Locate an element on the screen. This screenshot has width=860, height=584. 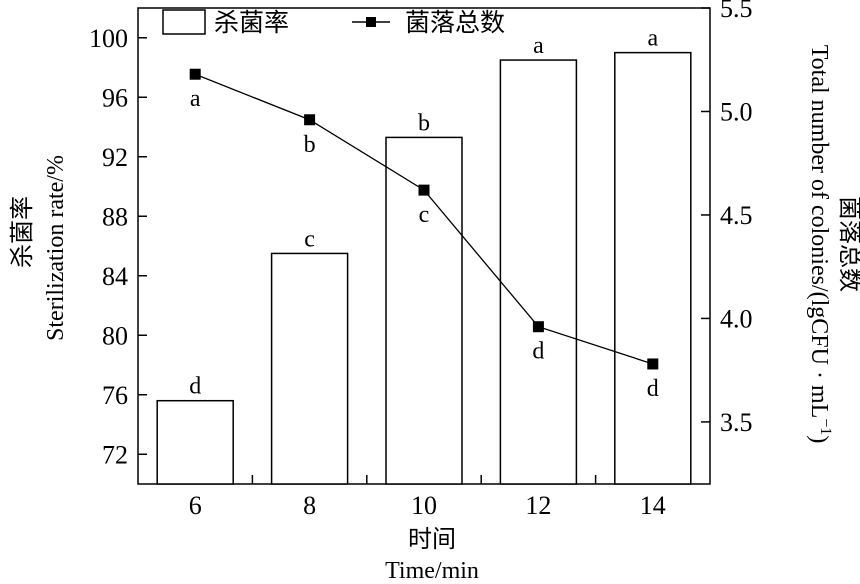
legend-line-label: 菌落总数 is located at coordinates (455, 23).